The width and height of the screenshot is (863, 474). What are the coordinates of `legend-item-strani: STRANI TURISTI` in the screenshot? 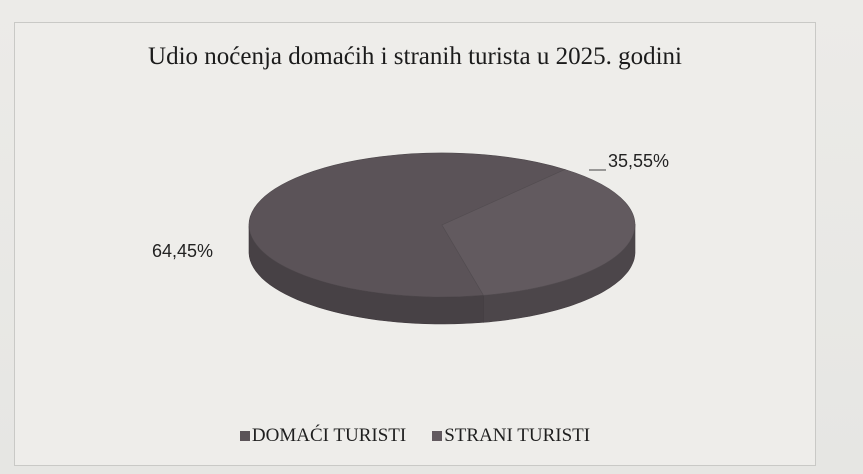 It's located at (511, 436).